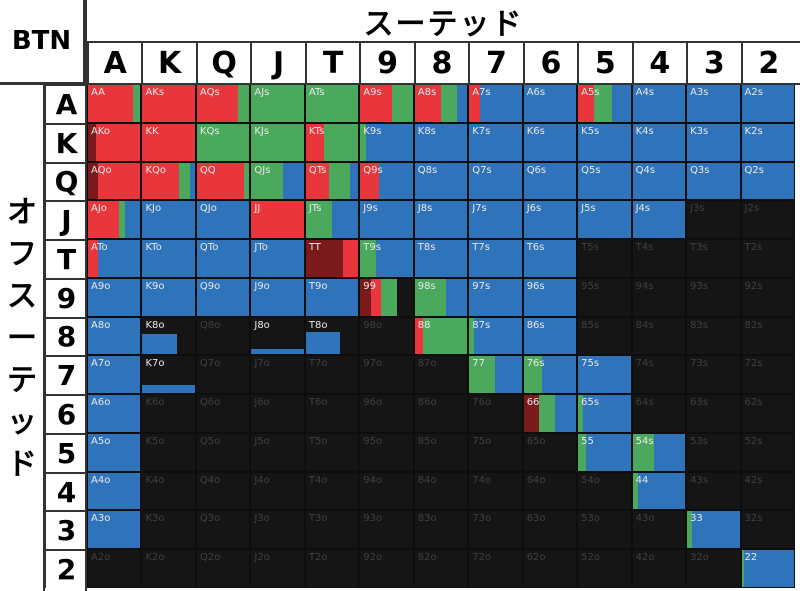 This screenshot has height=591, width=800. I want to click on hand-cell-77: 77, so click(495, 375).